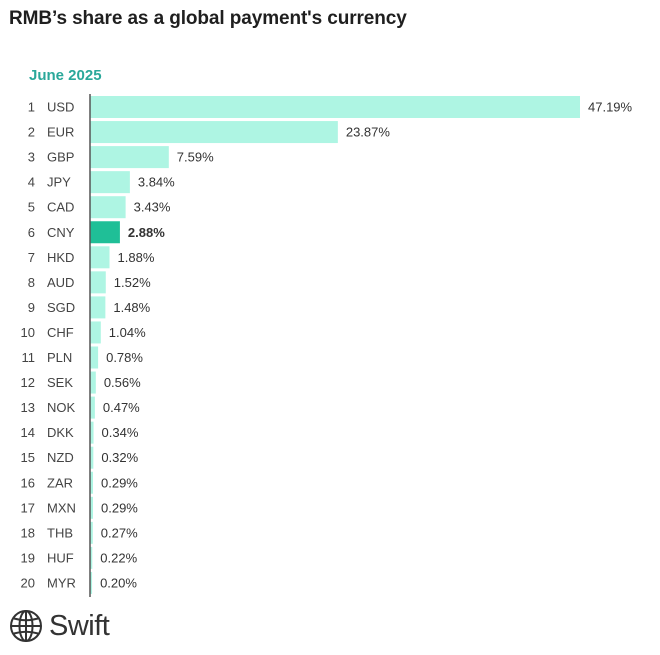  What do you see at coordinates (60, 557) in the screenshot?
I see `category-label: HUF` at bounding box center [60, 557].